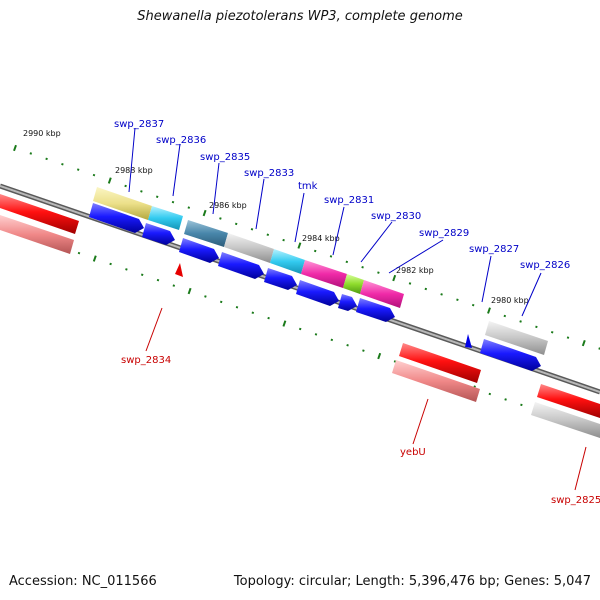  Describe the element at coordinates (468, 341) in the screenshot. I see `gene-arrow-swp2826` at that location.